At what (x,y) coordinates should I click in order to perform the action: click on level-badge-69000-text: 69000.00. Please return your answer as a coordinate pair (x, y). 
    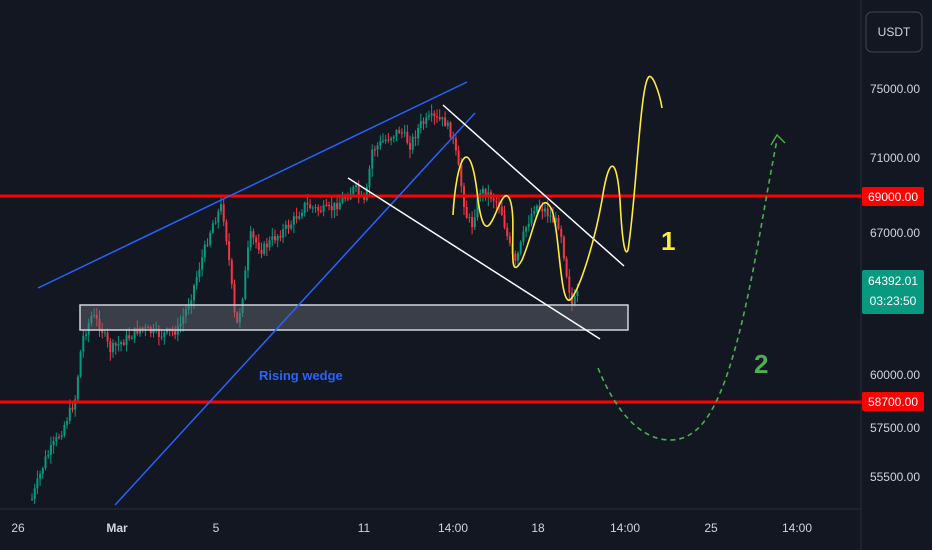
    Looking at the image, I should click on (893, 197).